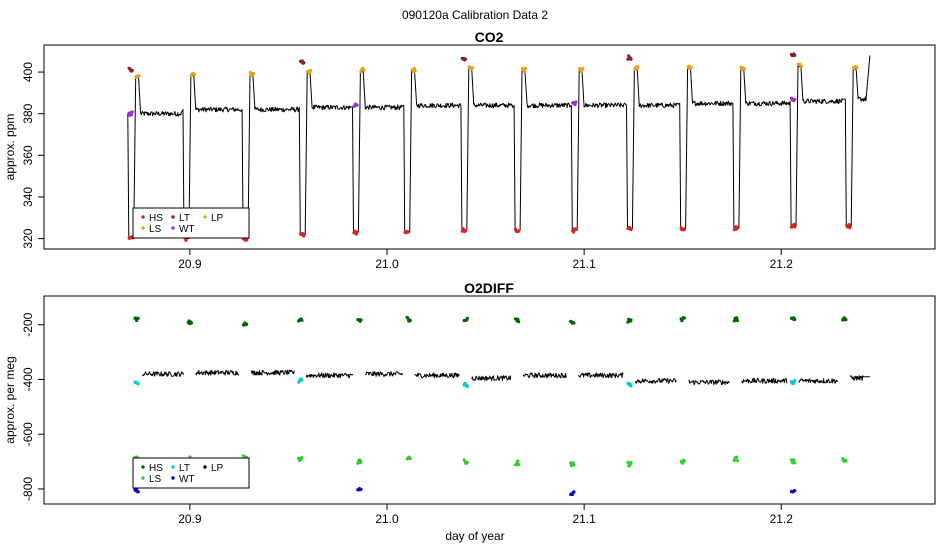 This screenshot has height=550, width=950. What do you see at coordinates (156, 468) in the screenshot?
I see `o2diff-legend-label-hs: HS` at bounding box center [156, 468].